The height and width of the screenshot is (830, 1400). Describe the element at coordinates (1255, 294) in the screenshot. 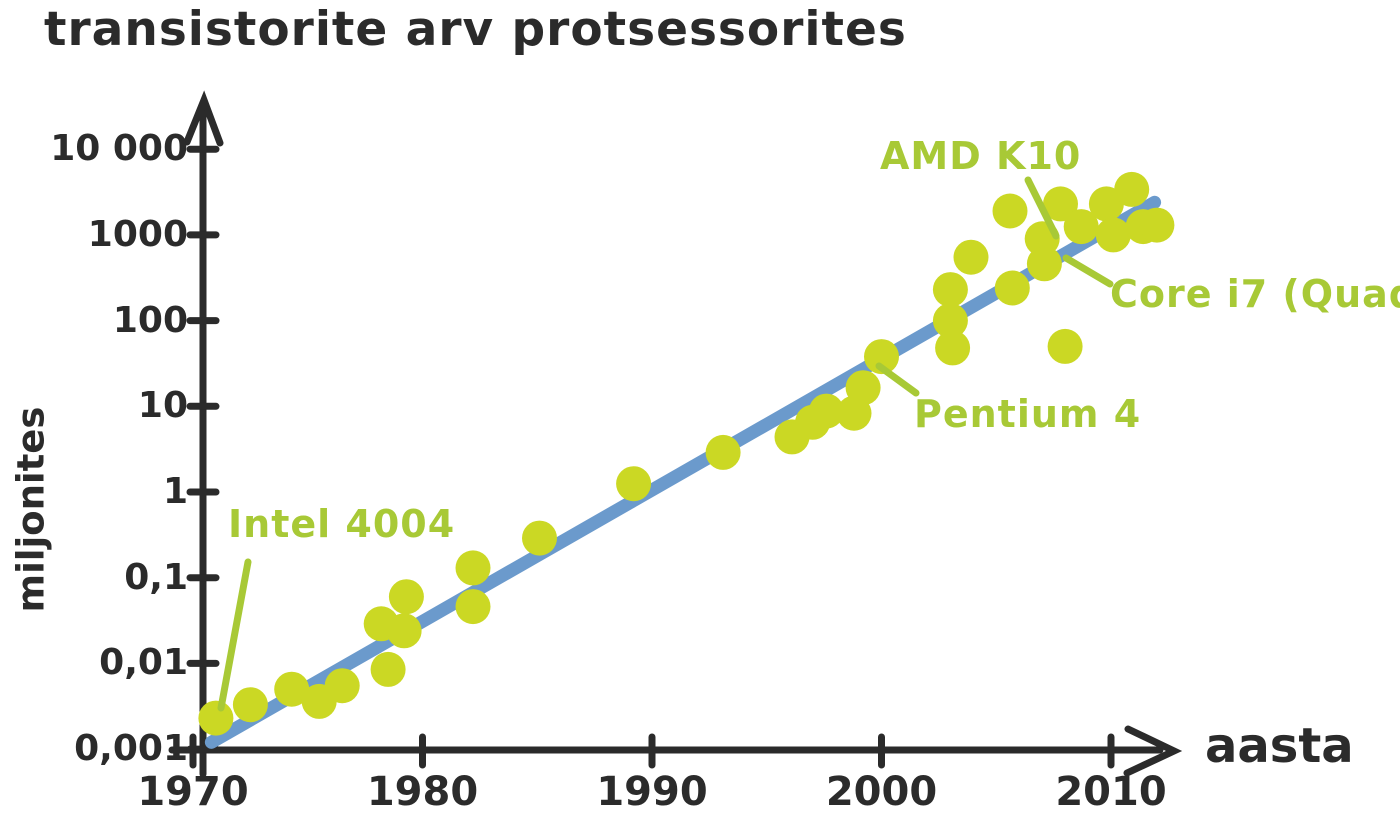

I see `annotation-core-i7-quad: Core i7 (Quad)` at that location.